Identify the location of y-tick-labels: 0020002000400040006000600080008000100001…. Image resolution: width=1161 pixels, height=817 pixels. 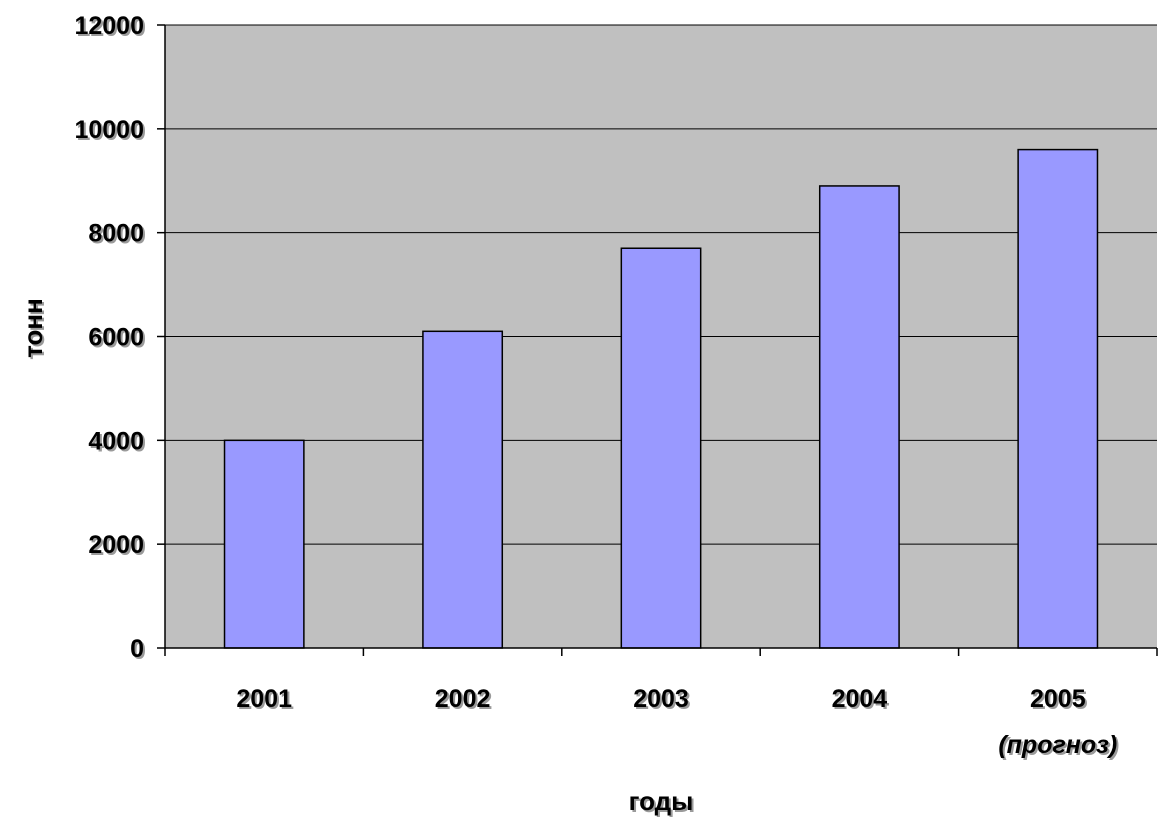
(110, 338).